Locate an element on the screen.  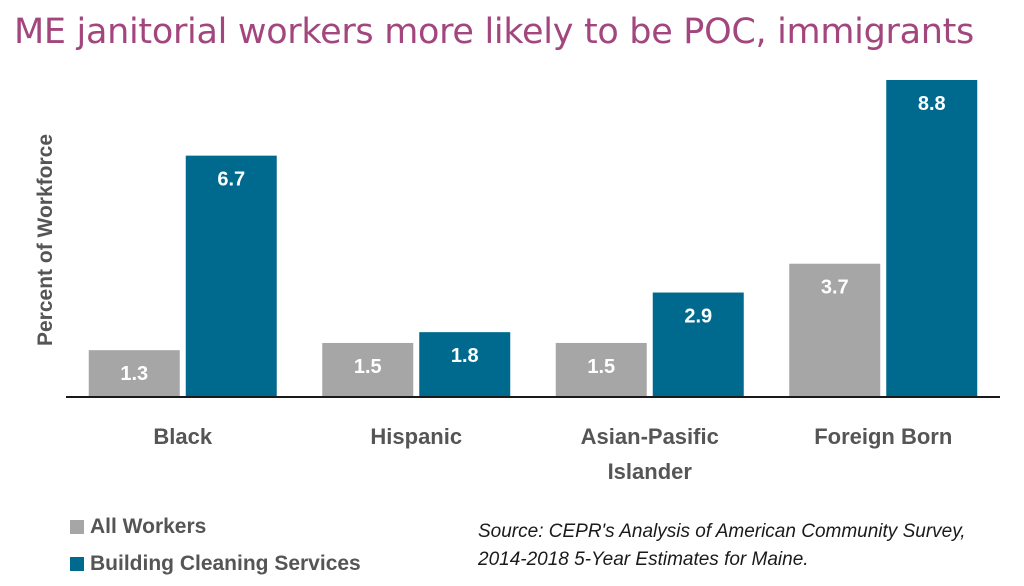
legend-label-all-workers: All Workers is located at coordinates (148, 526).